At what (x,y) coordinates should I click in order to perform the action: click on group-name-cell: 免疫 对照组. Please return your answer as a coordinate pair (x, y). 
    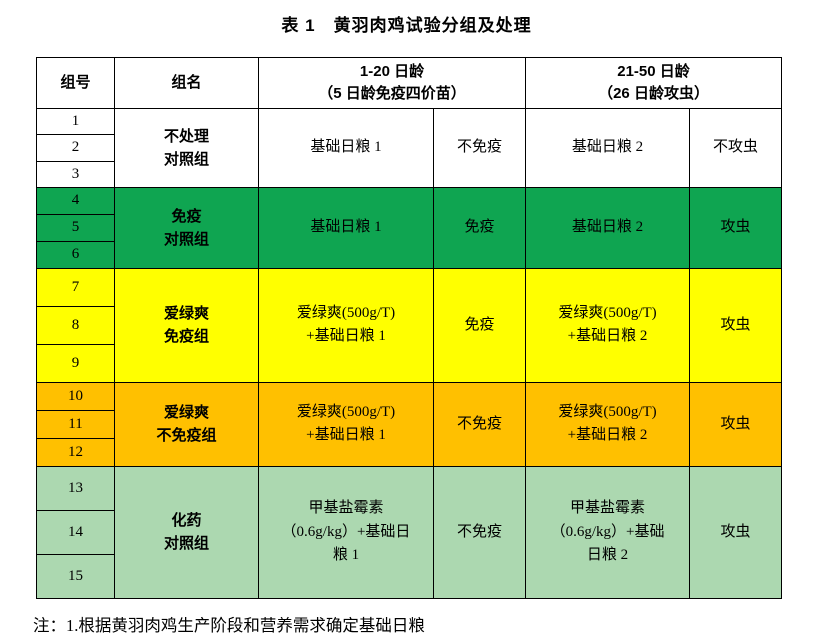
    Looking at the image, I should click on (186, 227).